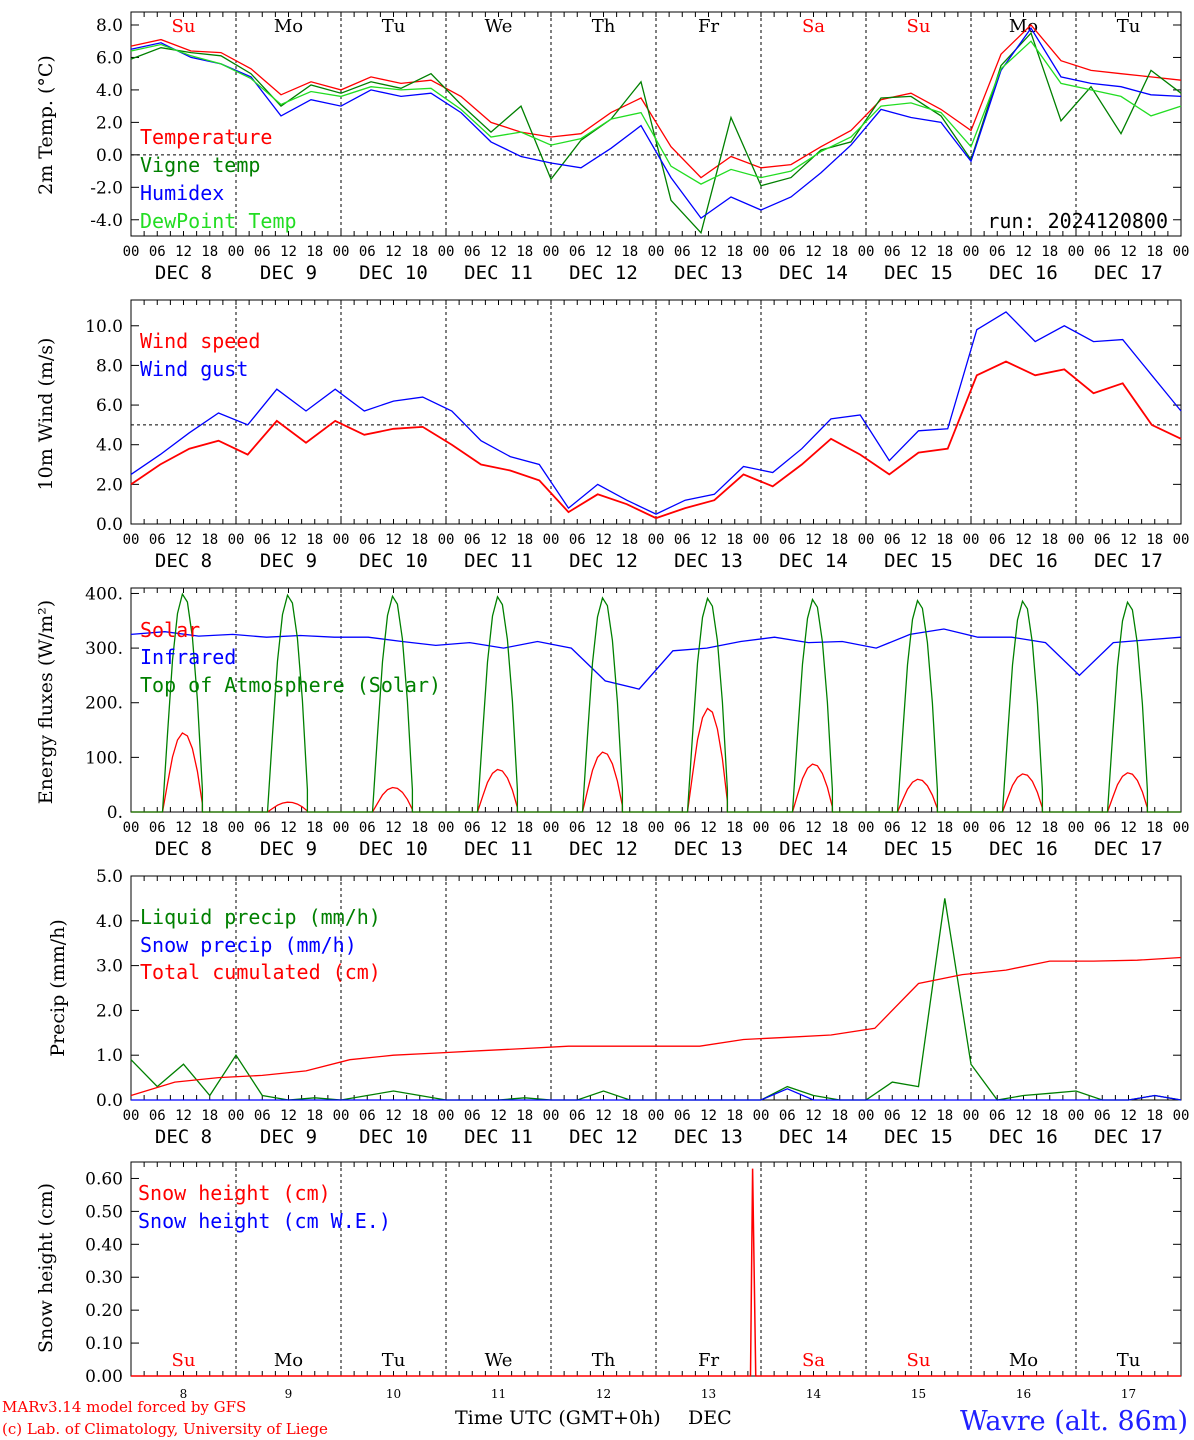 The image size is (1194, 1440). Describe the element at coordinates (603, 1394) in the screenshot. I see `bottom-day-number: 12` at that location.